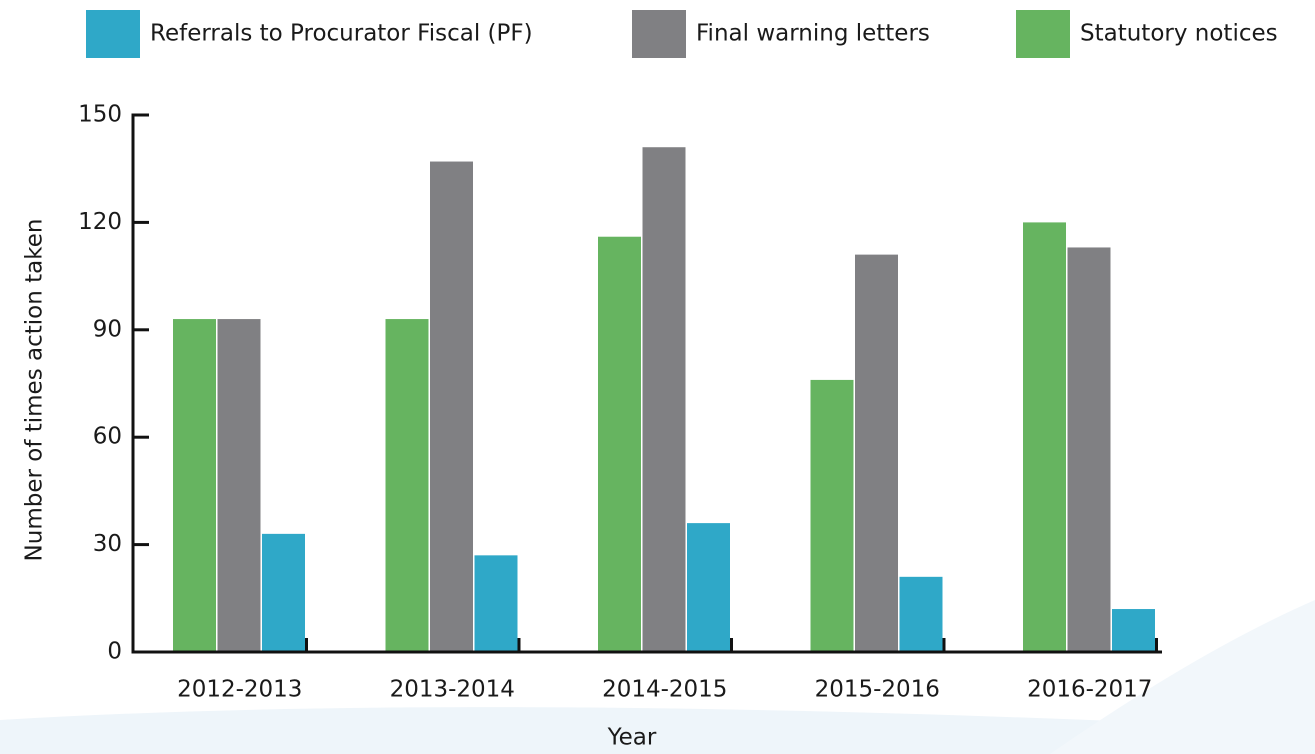 This screenshot has height=754, width=1315. What do you see at coordinates (100, 115) in the screenshot?
I see `y-tick-label: 150` at bounding box center [100, 115].